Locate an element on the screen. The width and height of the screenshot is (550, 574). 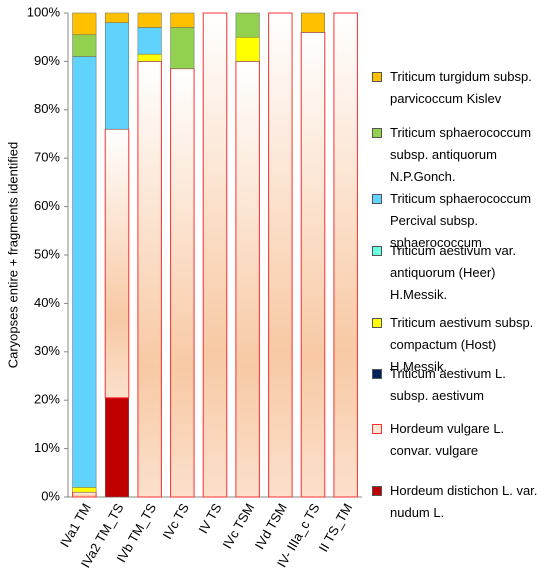
legend-item: Hordeum distichon L. var. nudum L. is located at coordinates (458, 502).